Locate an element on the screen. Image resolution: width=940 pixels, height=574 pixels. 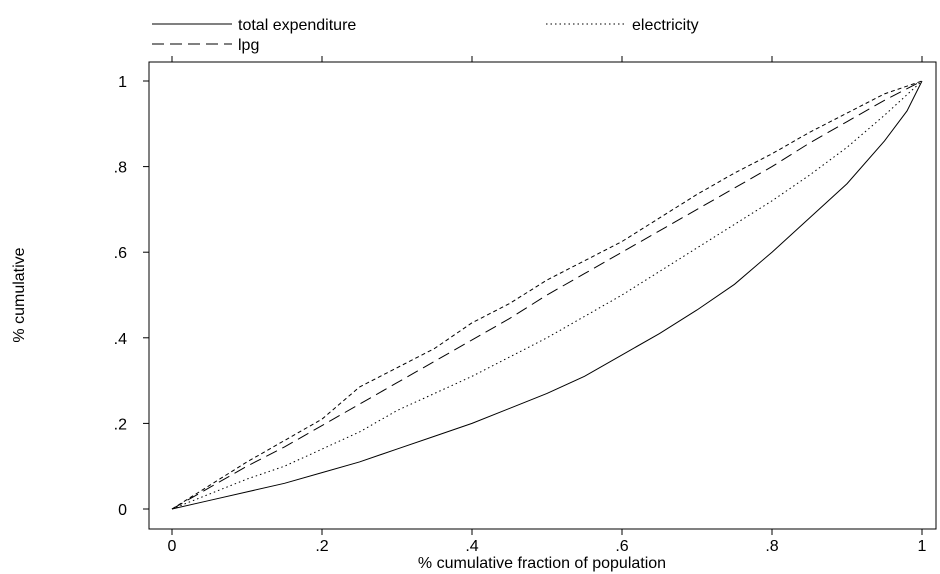
x-tick-label: .2 is located at coordinates (321, 546).